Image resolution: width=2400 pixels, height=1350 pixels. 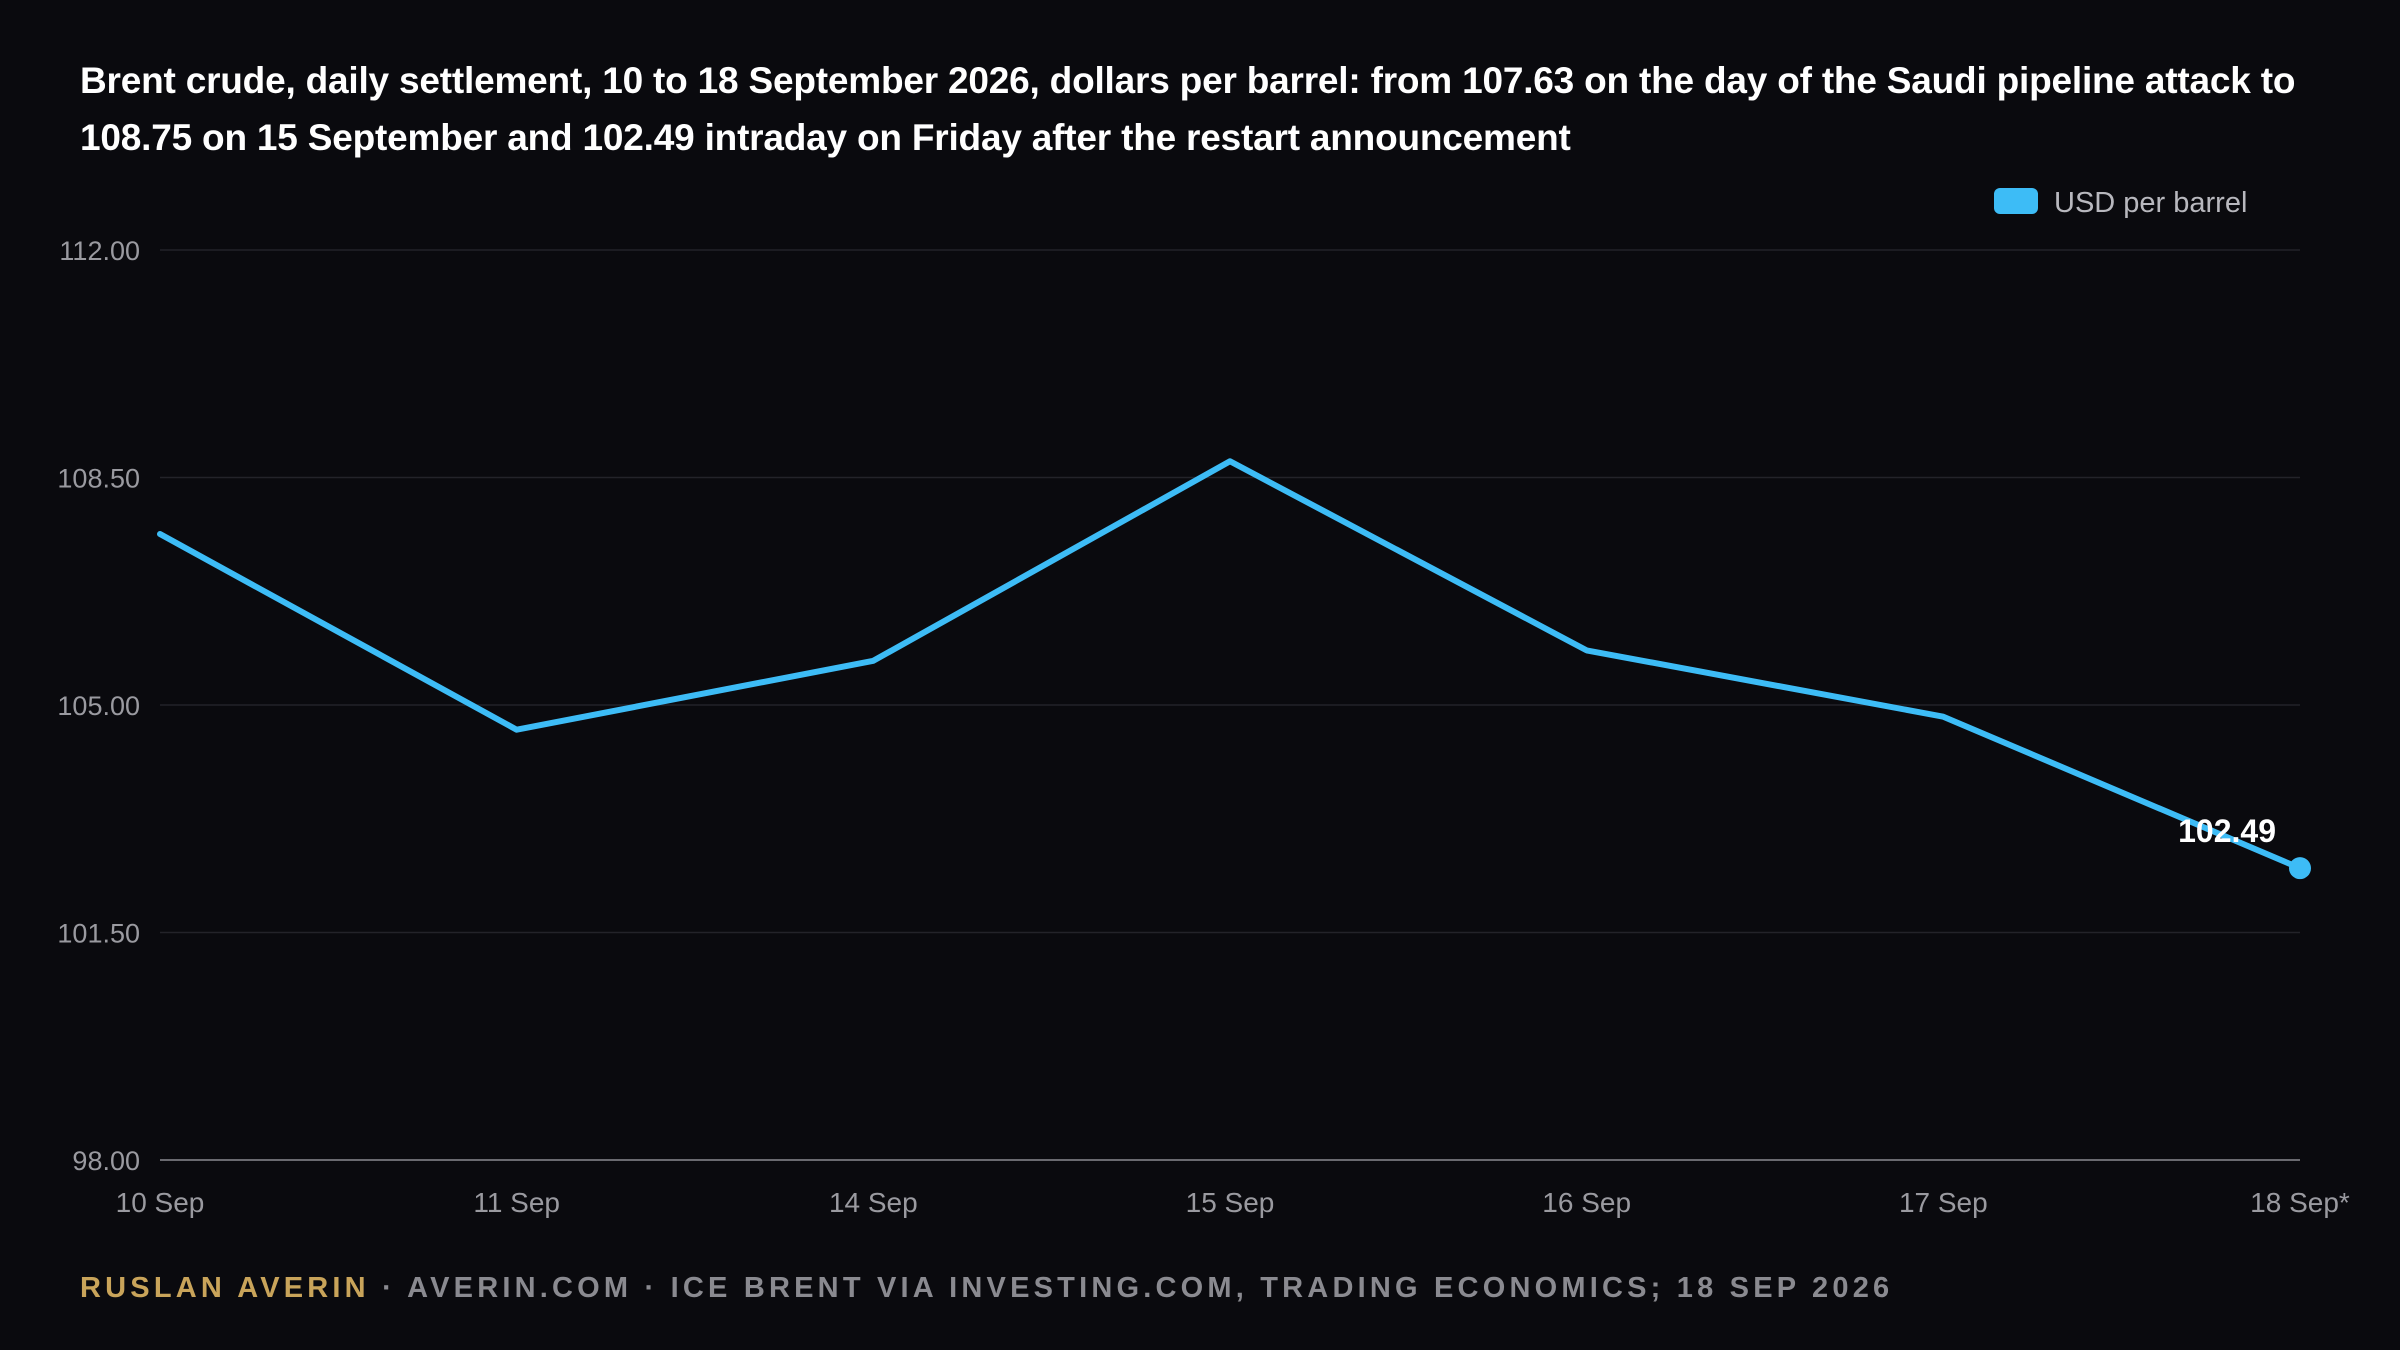 What do you see at coordinates (1943, 1202) in the screenshot?
I see `x-tick-label: 17 Sep` at bounding box center [1943, 1202].